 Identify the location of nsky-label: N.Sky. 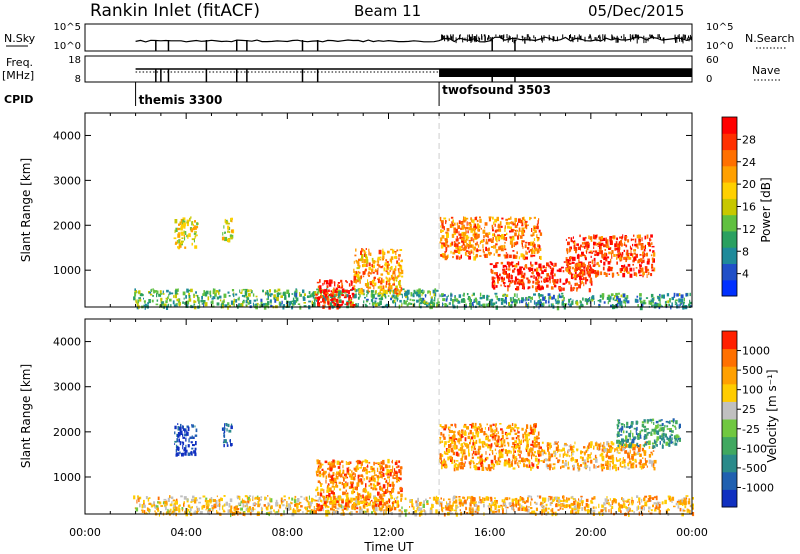
(20, 38).